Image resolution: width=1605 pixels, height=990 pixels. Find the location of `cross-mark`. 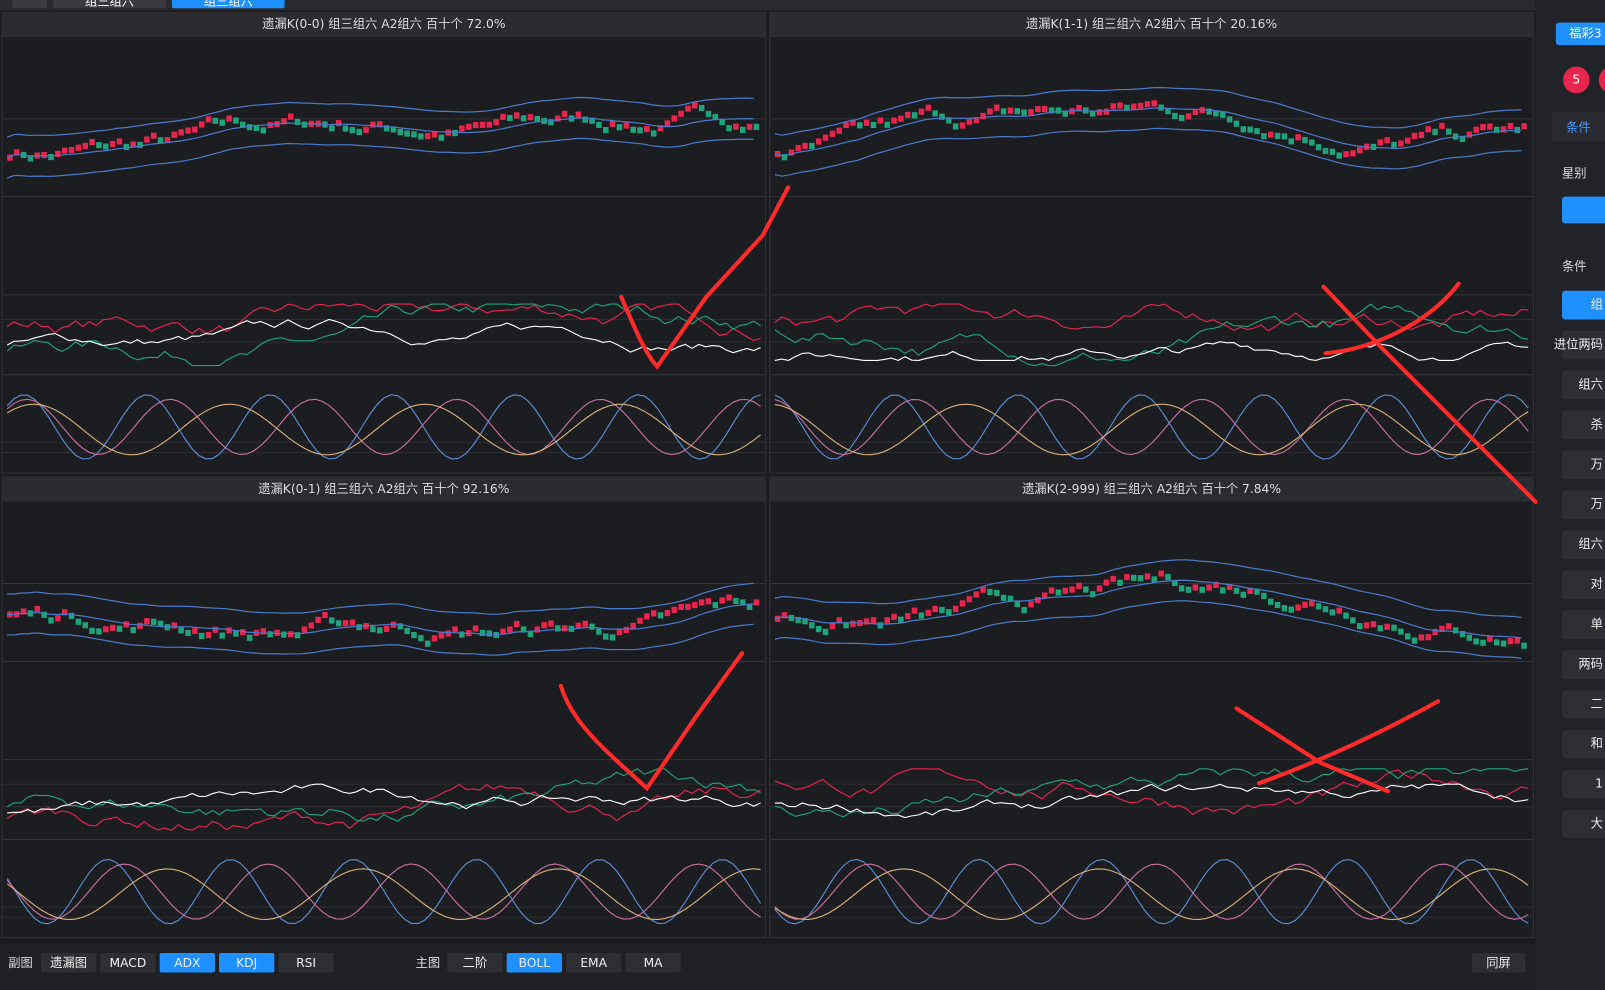

cross-mark is located at coordinates (1429, 392).